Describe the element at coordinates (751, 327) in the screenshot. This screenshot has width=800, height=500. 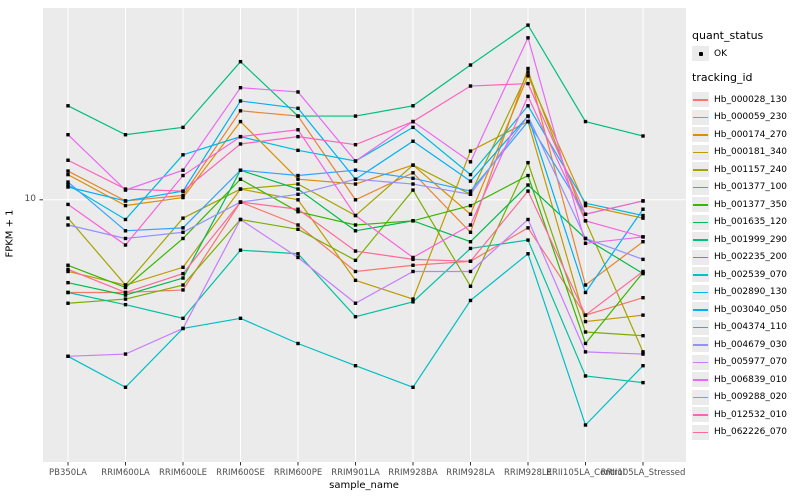
I see `legend-item-label: Hb_004374_110` at that location.